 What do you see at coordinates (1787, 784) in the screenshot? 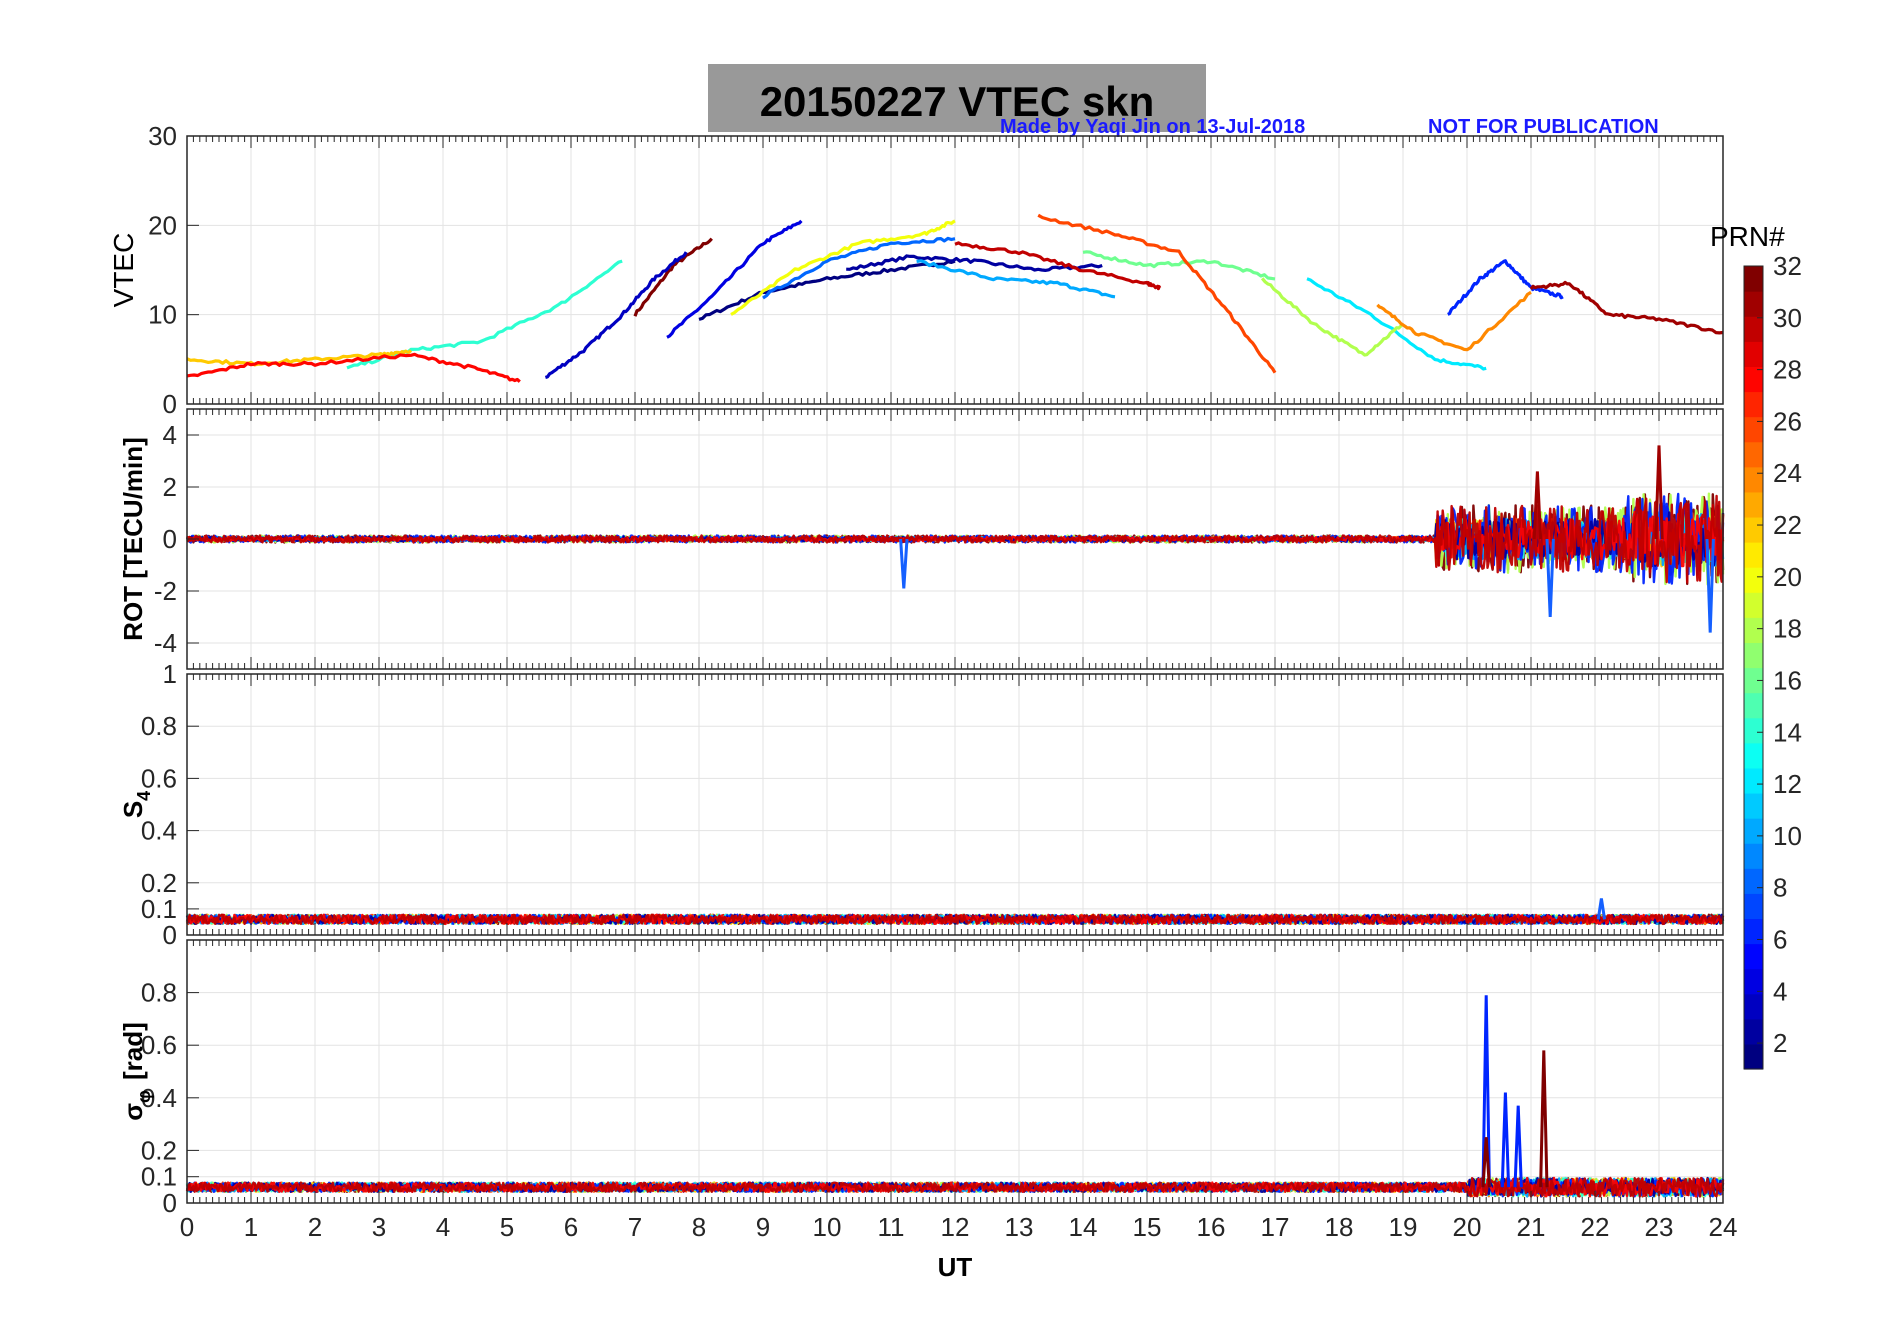
I see `colorbar-tick-label: 12` at bounding box center [1787, 784].